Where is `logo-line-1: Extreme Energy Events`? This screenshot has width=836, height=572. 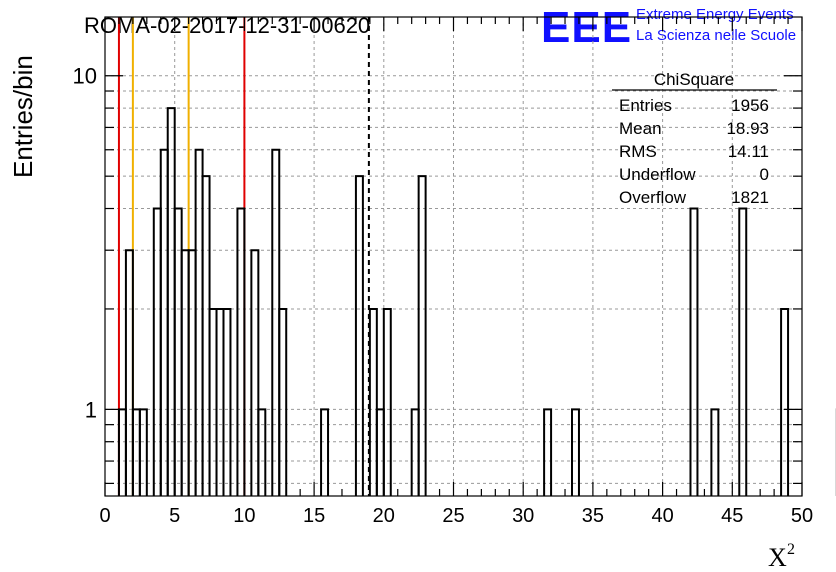
logo-line-1: Extreme Energy Events is located at coordinates (715, 14).